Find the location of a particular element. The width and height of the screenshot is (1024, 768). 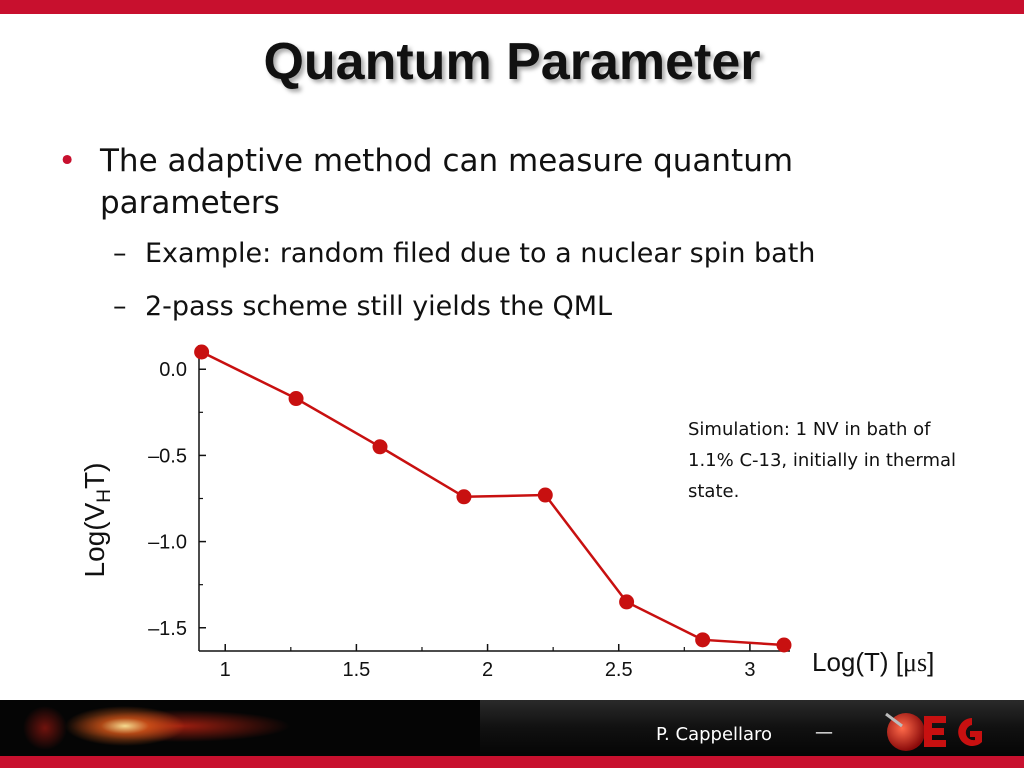

footer-author: P. Cappellaro is located at coordinates (714, 734).